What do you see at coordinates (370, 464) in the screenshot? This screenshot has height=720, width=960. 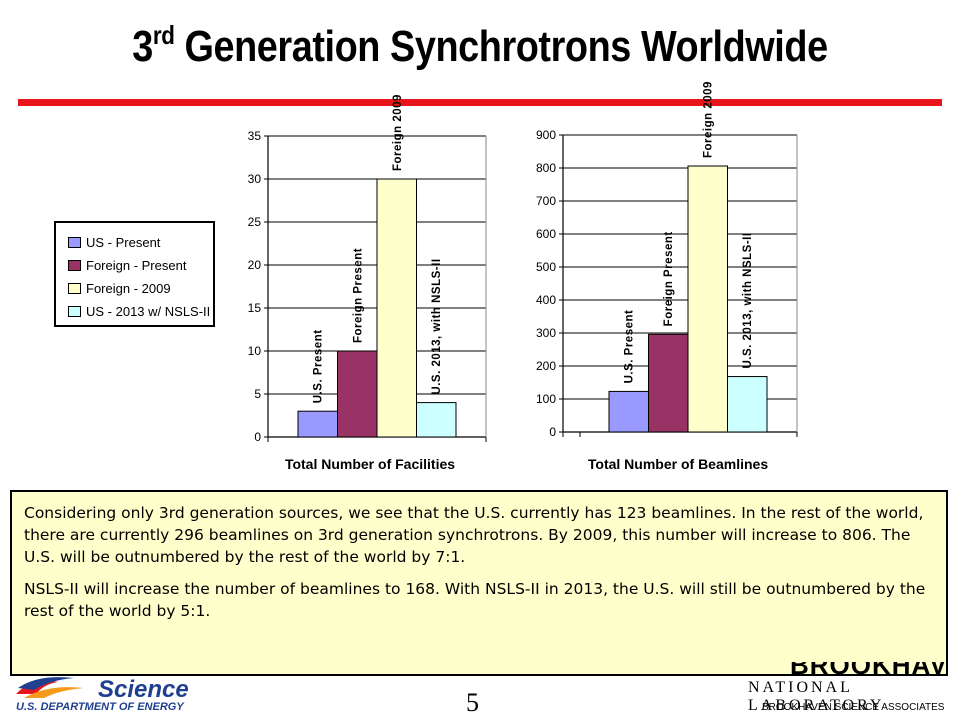 I see `x-axis-title: Total Number of Facilities` at bounding box center [370, 464].